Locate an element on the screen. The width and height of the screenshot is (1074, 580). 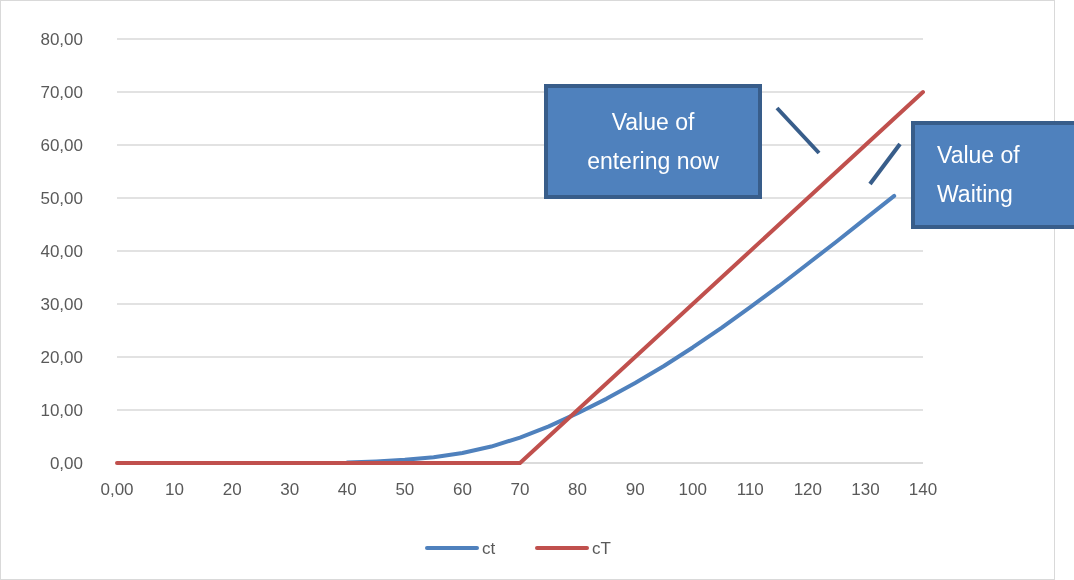
x-tick-label: 120 is located at coordinates (808, 489).